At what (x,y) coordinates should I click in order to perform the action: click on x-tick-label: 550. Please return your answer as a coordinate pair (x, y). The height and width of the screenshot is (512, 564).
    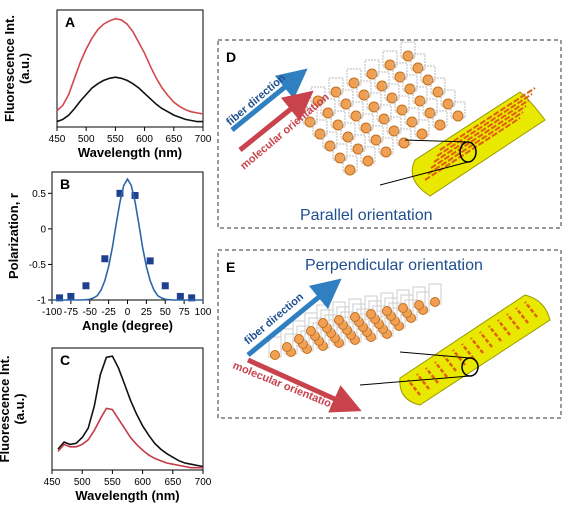
    Looking at the image, I should click on (112, 482).